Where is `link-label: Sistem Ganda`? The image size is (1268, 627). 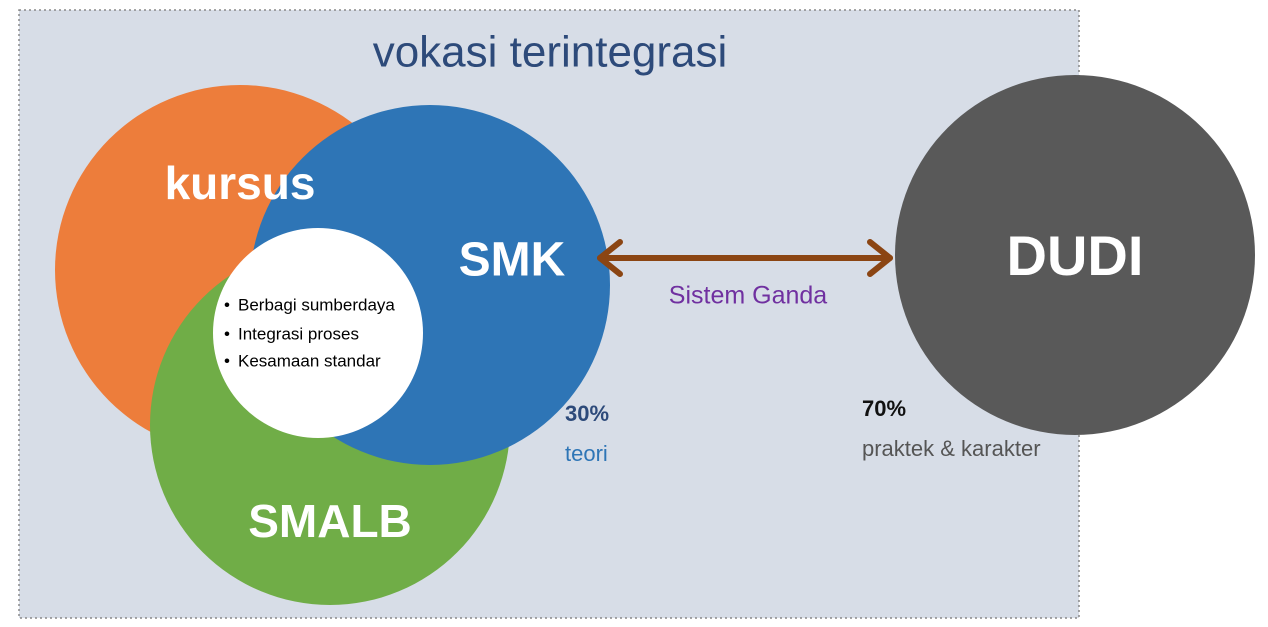
link-label: Sistem Ganda is located at coordinates (748, 296).